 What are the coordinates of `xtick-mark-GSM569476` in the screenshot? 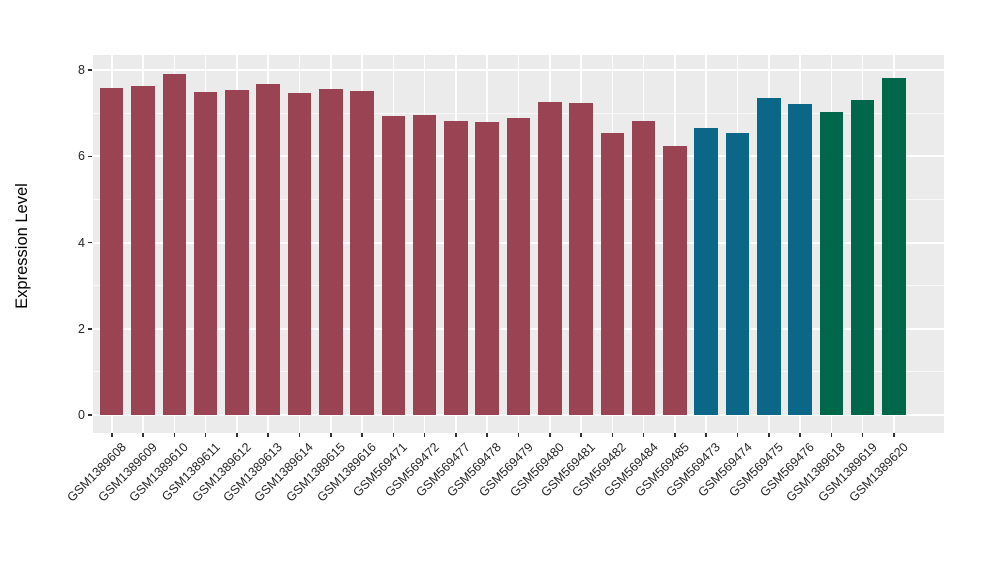 It's located at (800, 435).